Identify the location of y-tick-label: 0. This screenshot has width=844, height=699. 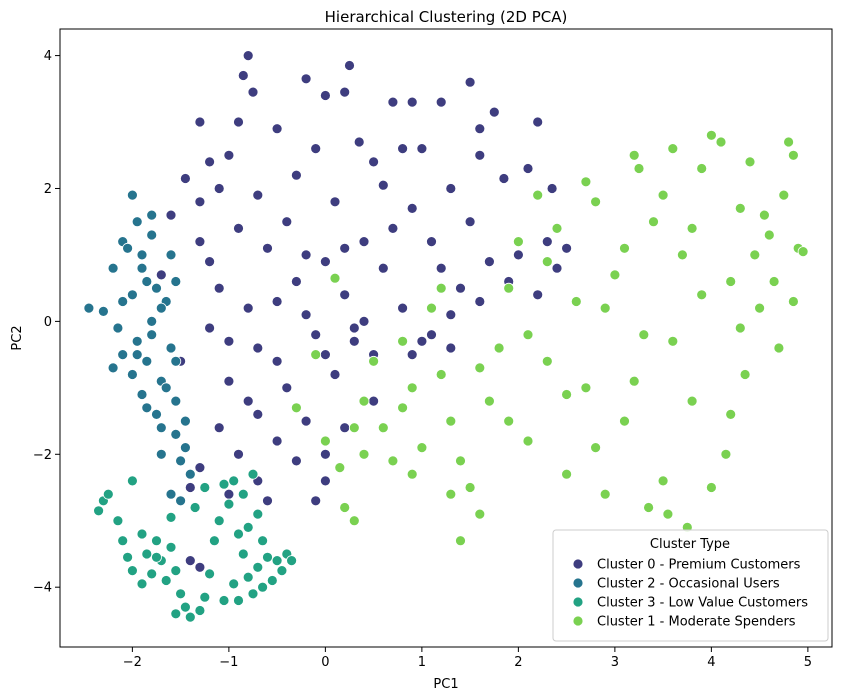
(48, 322).